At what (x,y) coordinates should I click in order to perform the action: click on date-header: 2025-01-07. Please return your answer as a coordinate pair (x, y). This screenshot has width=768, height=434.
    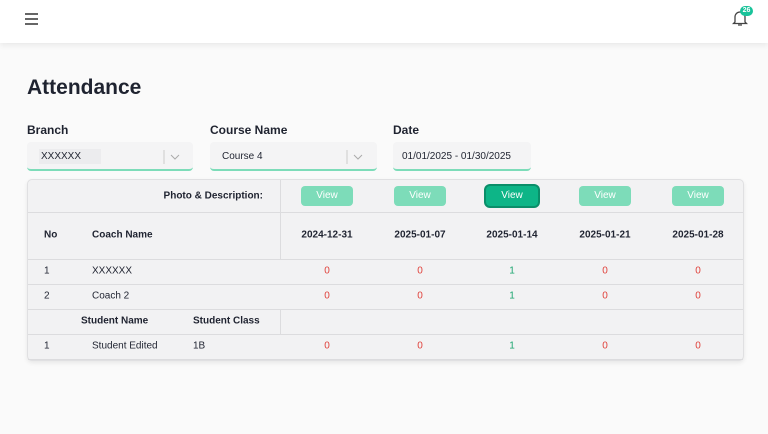
    Looking at the image, I should click on (420, 235).